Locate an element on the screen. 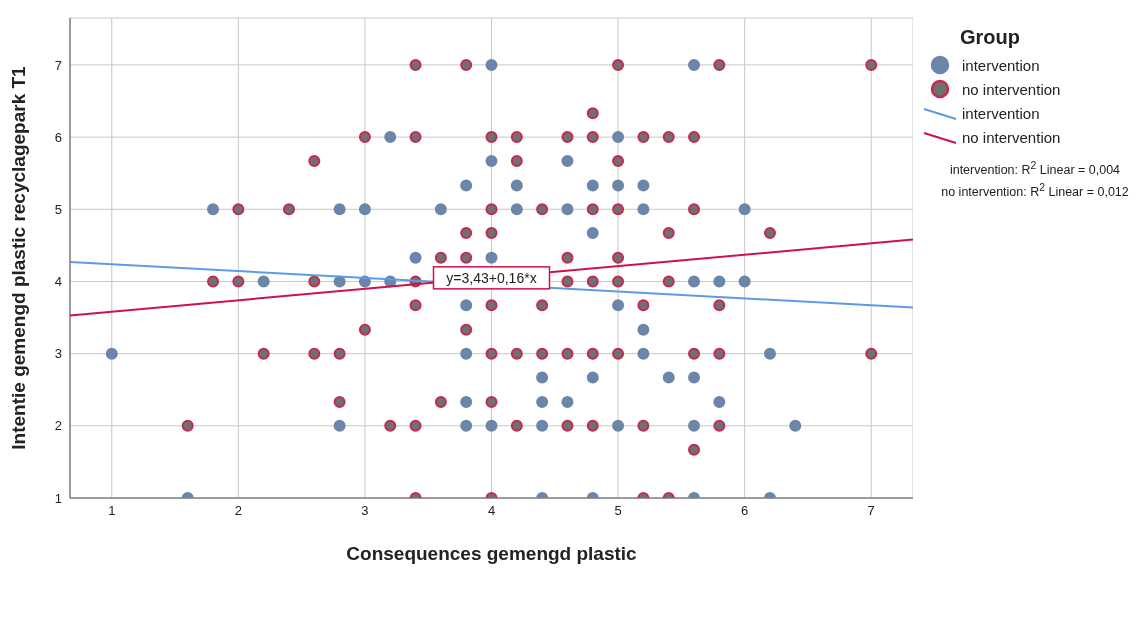  y-tick-label: 1 is located at coordinates (58, 498).